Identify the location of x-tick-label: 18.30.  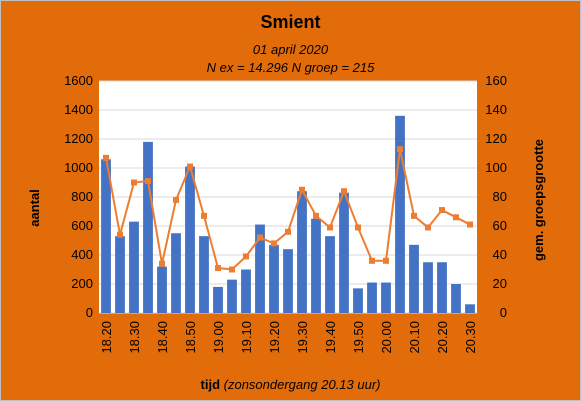
(134, 337).